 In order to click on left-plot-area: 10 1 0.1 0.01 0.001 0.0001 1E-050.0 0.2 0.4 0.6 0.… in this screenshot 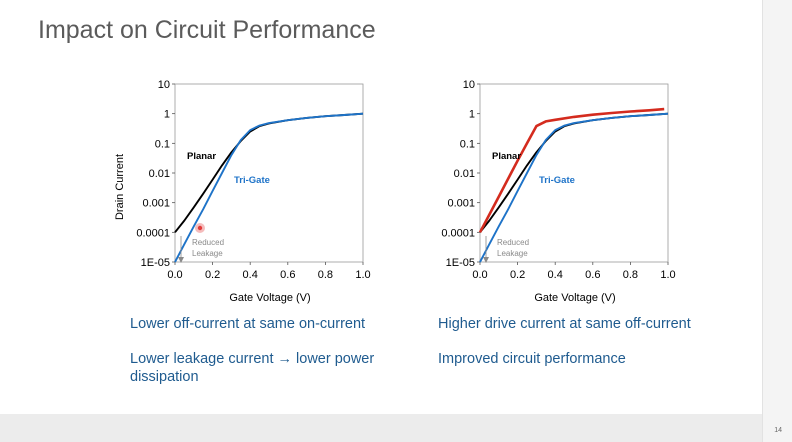, I will do `click(253, 180)`.